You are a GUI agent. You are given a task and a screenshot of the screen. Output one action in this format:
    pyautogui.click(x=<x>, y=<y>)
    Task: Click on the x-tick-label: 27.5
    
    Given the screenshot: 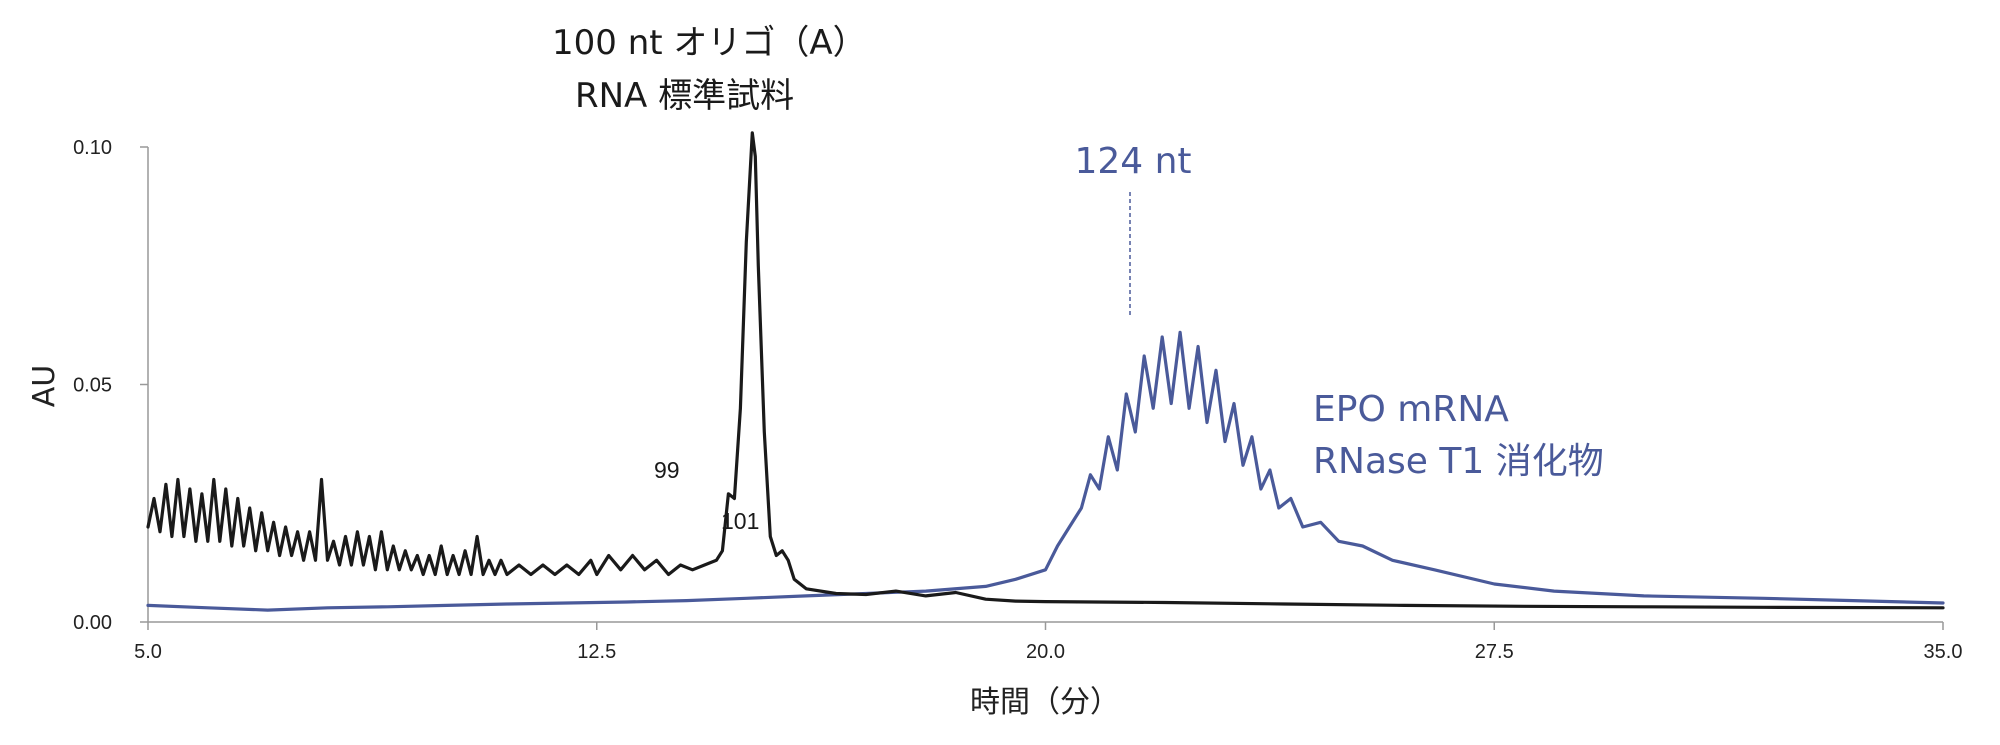 What is the action you would take?
    pyautogui.click(x=1494, y=652)
    